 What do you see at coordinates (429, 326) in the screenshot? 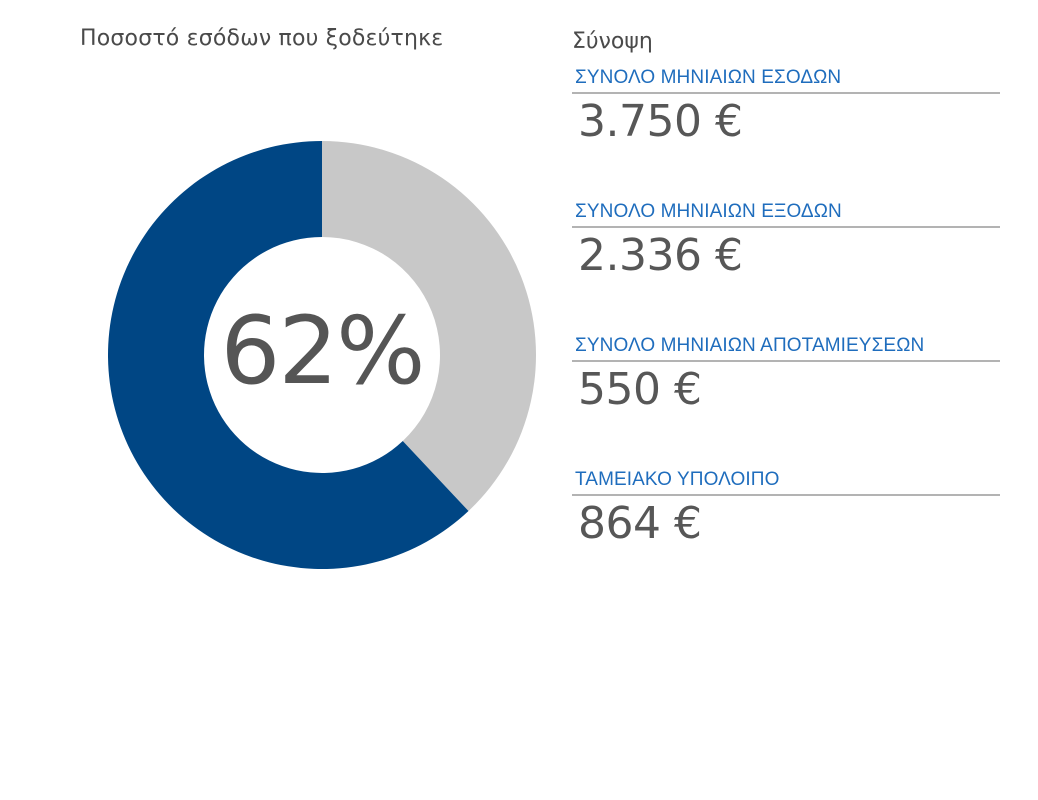
I see `donut-segment-remaining` at bounding box center [429, 326].